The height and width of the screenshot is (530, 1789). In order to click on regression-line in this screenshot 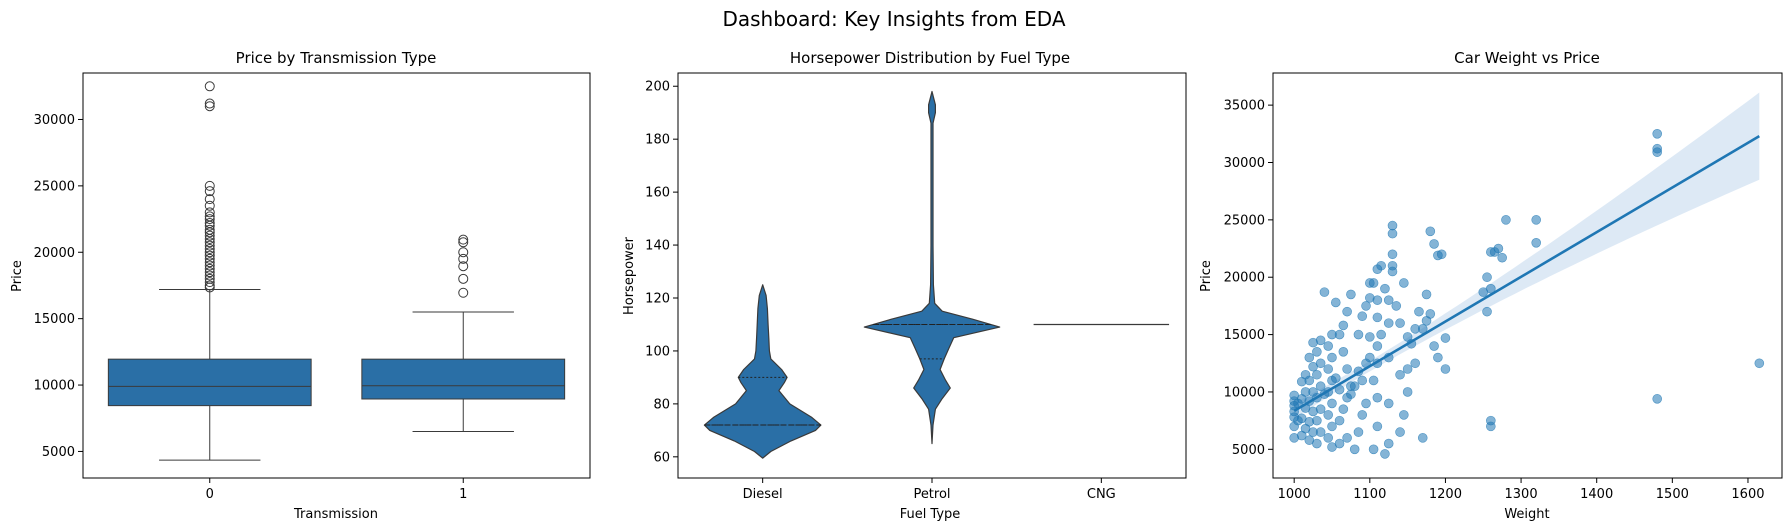, I will do `click(1526, 273)`.